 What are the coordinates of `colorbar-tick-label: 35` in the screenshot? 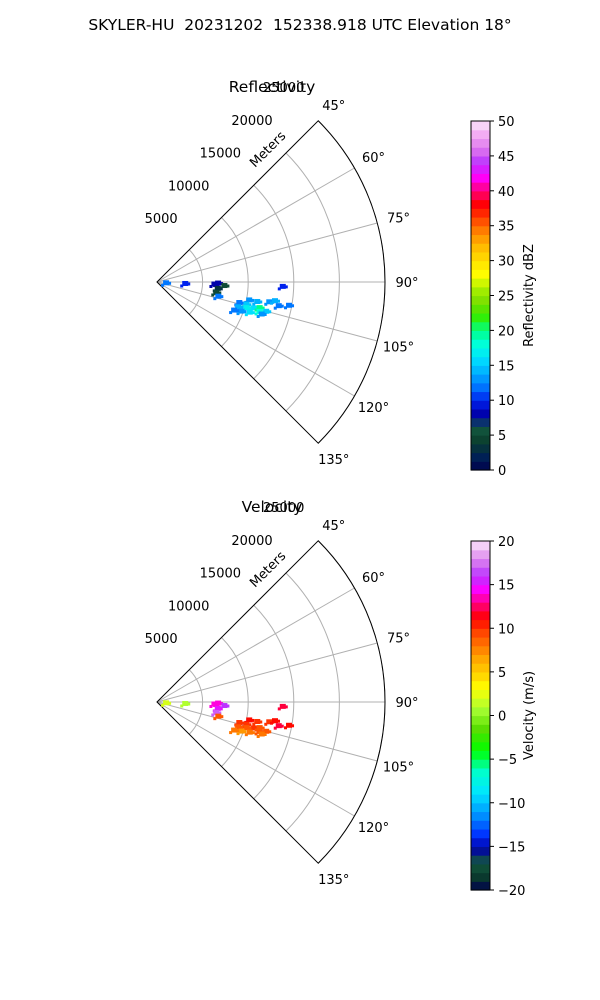 It's located at (506, 227).